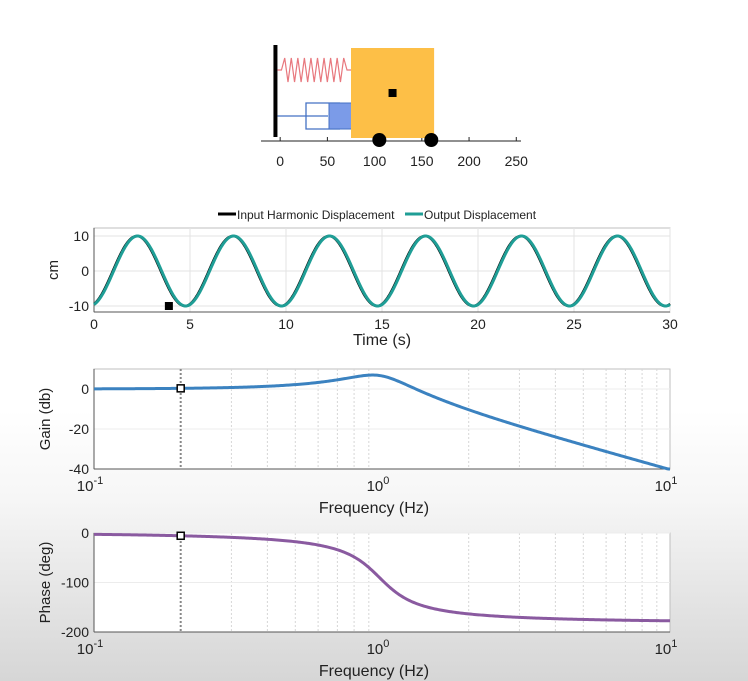 The height and width of the screenshot is (681, 748). What do you see at coordinates (375, 161) in the screenshot?
I see `diagram-x-tick-label: 100` at bounding box center [375, 161].